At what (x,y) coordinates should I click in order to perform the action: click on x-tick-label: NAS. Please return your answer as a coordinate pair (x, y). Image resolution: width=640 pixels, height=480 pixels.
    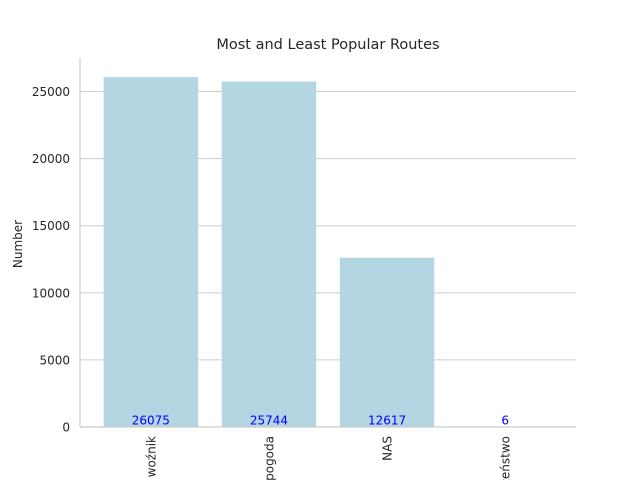
    Looking at the image, I should click on (388, 448).